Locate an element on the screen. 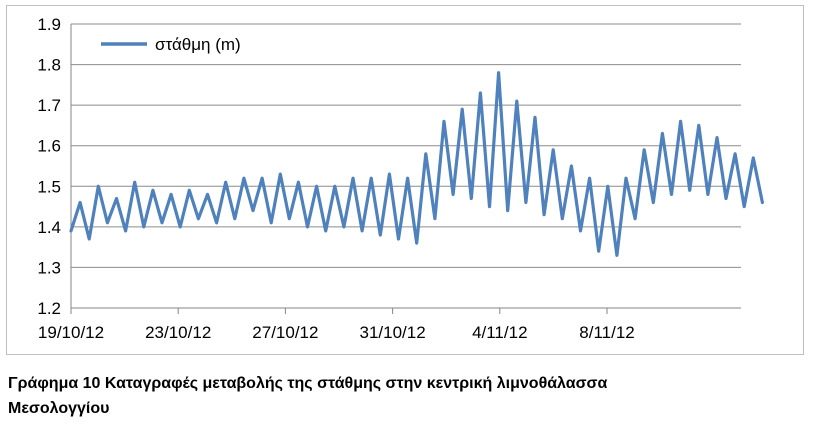 Image resolution: width=814 pixels, height=428 pixels. y-tick-label: 1.5 is located at coordinates (49, 186).